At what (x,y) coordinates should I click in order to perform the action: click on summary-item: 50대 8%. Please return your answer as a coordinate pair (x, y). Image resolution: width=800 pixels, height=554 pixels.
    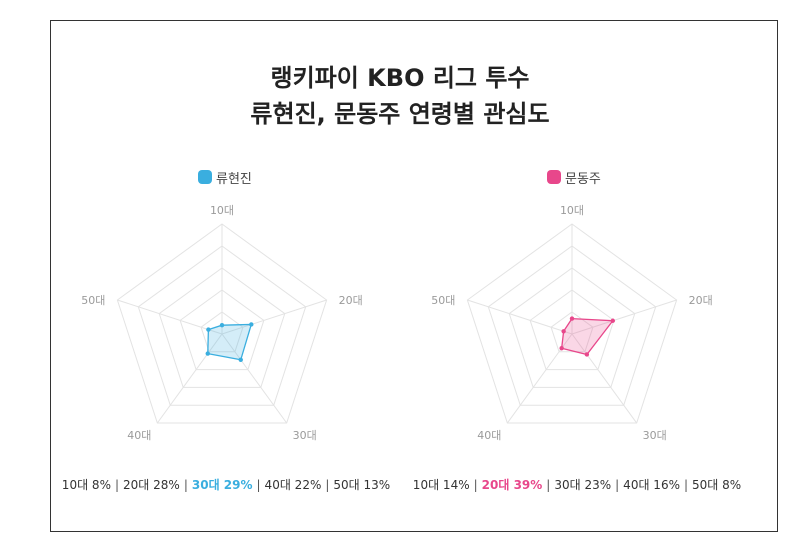
    Looking at the image, I should click on (717, 485).